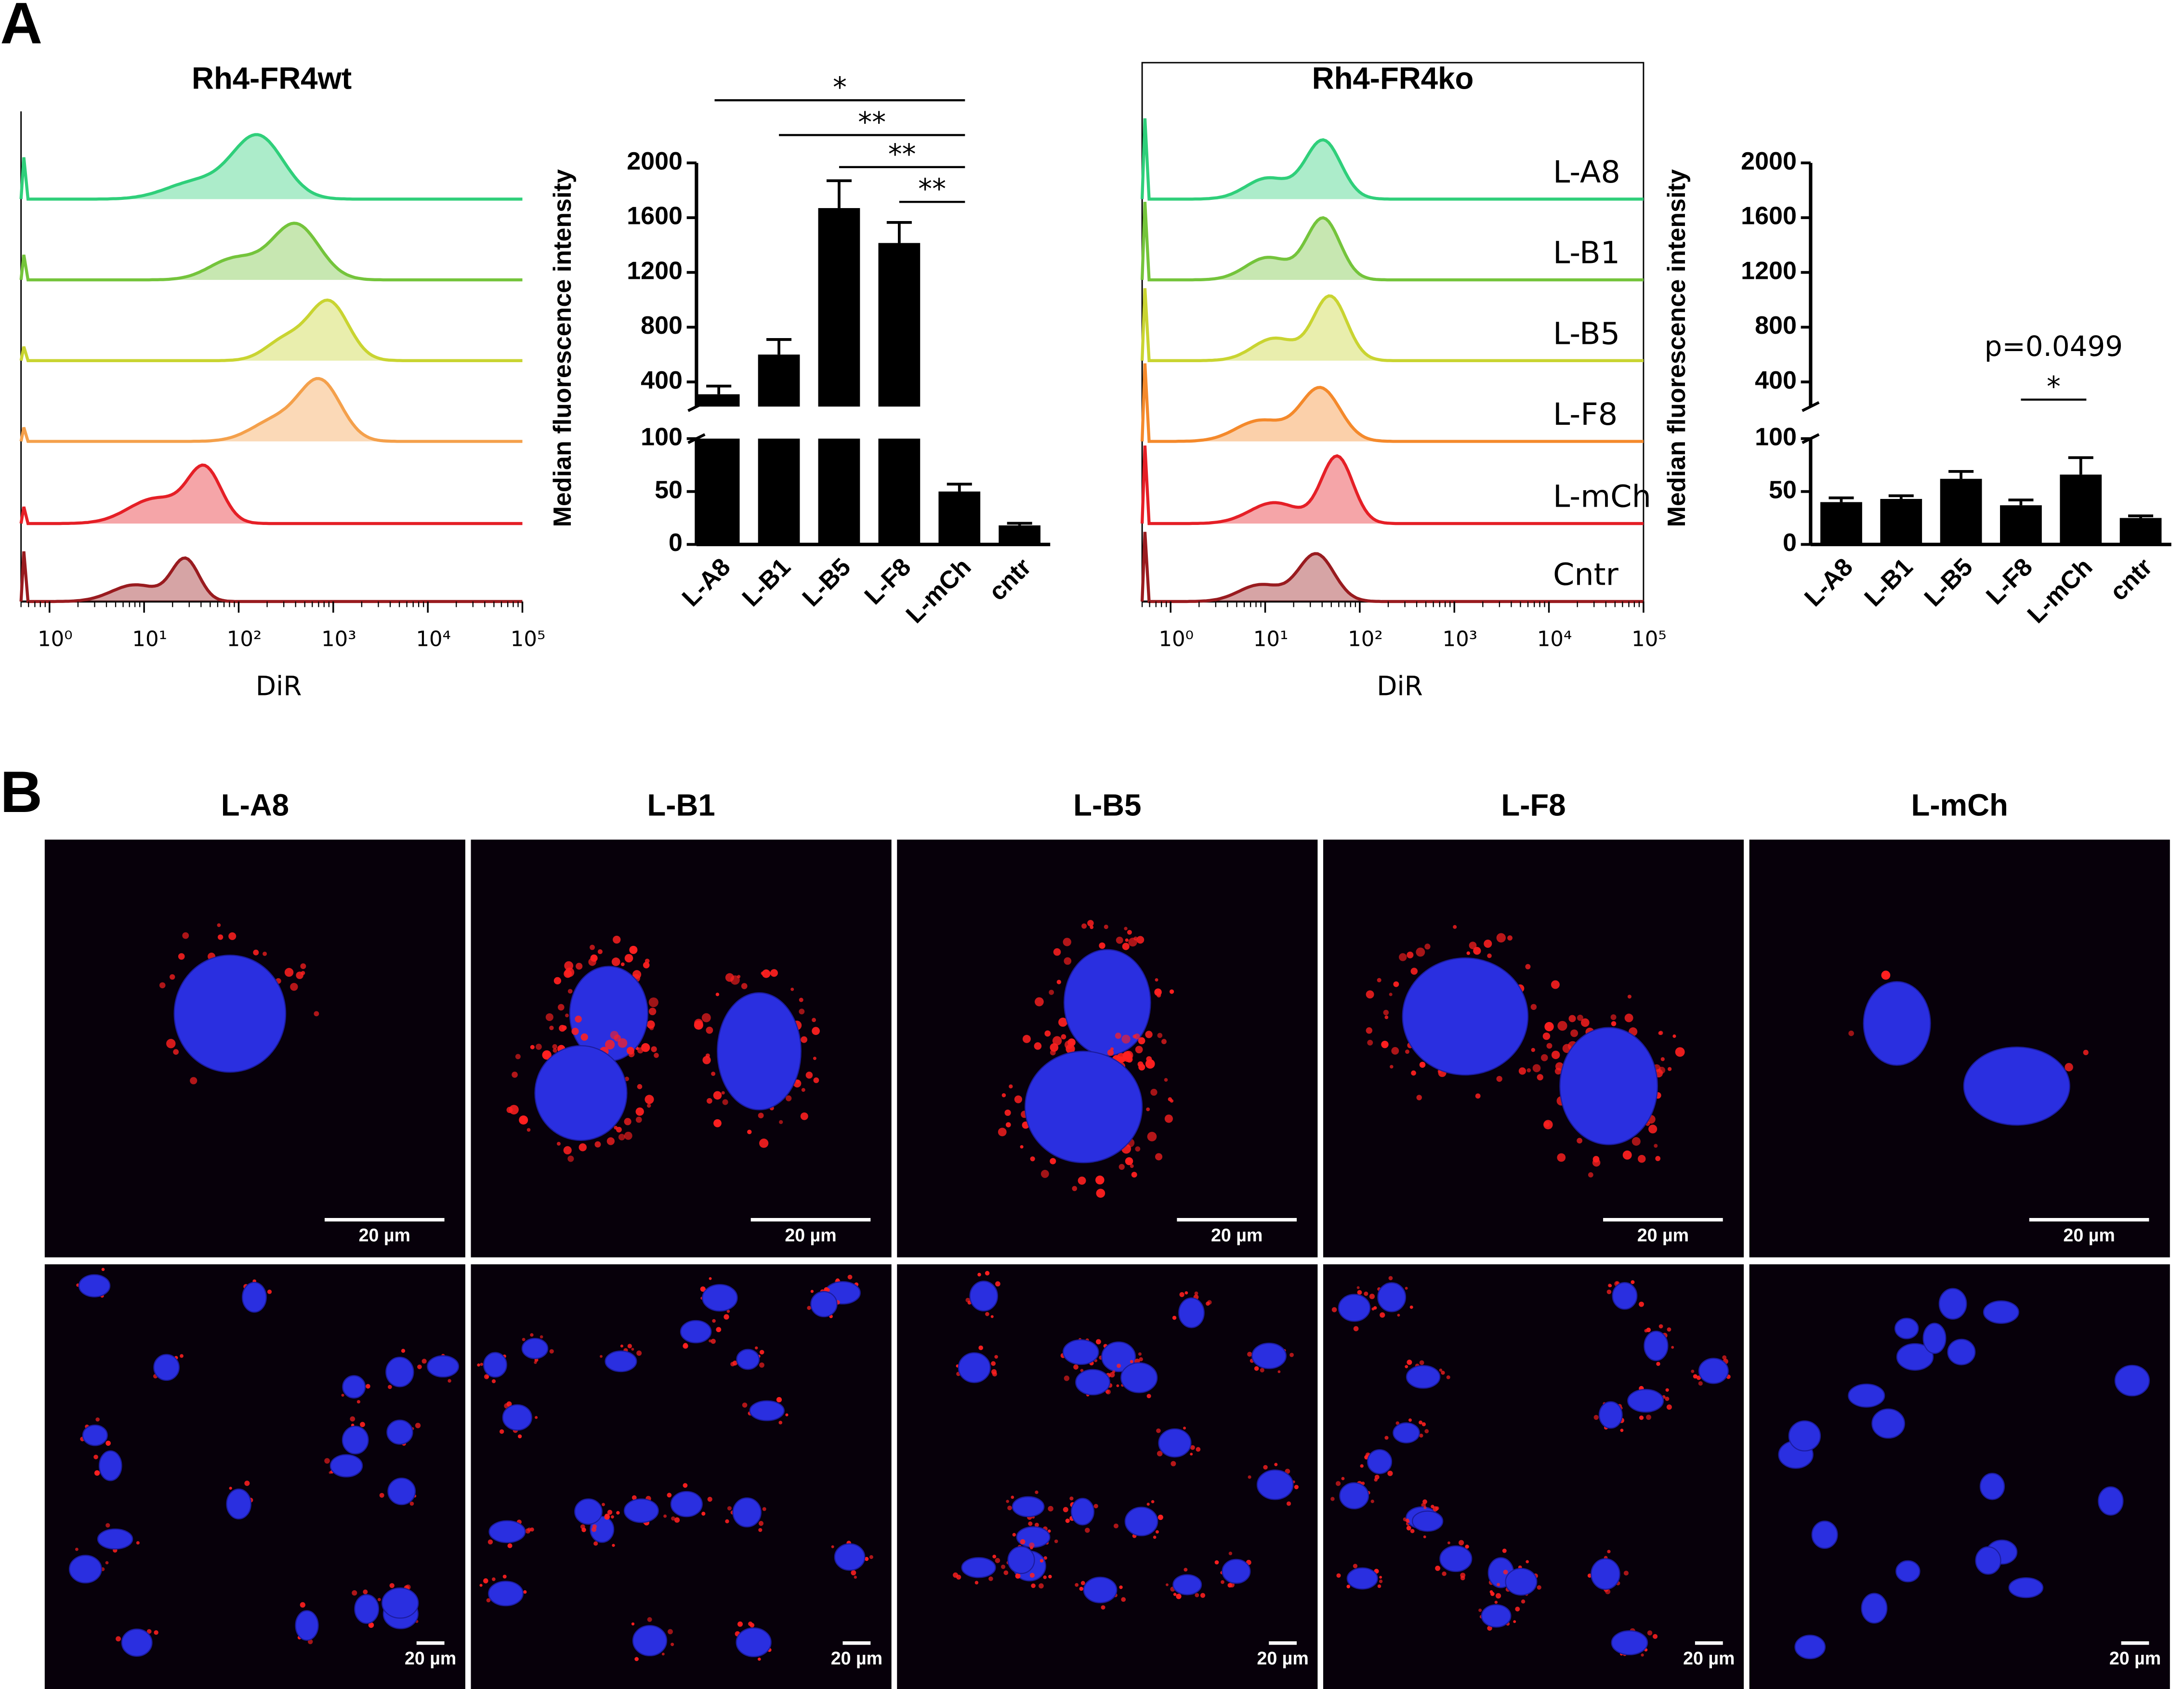 This screenshot has width=2184, height=1689. What do you see at coordinates (1783, 490) in the screenshot?
I see `y-tick-label: 50` at bounding box center [1783, 490].